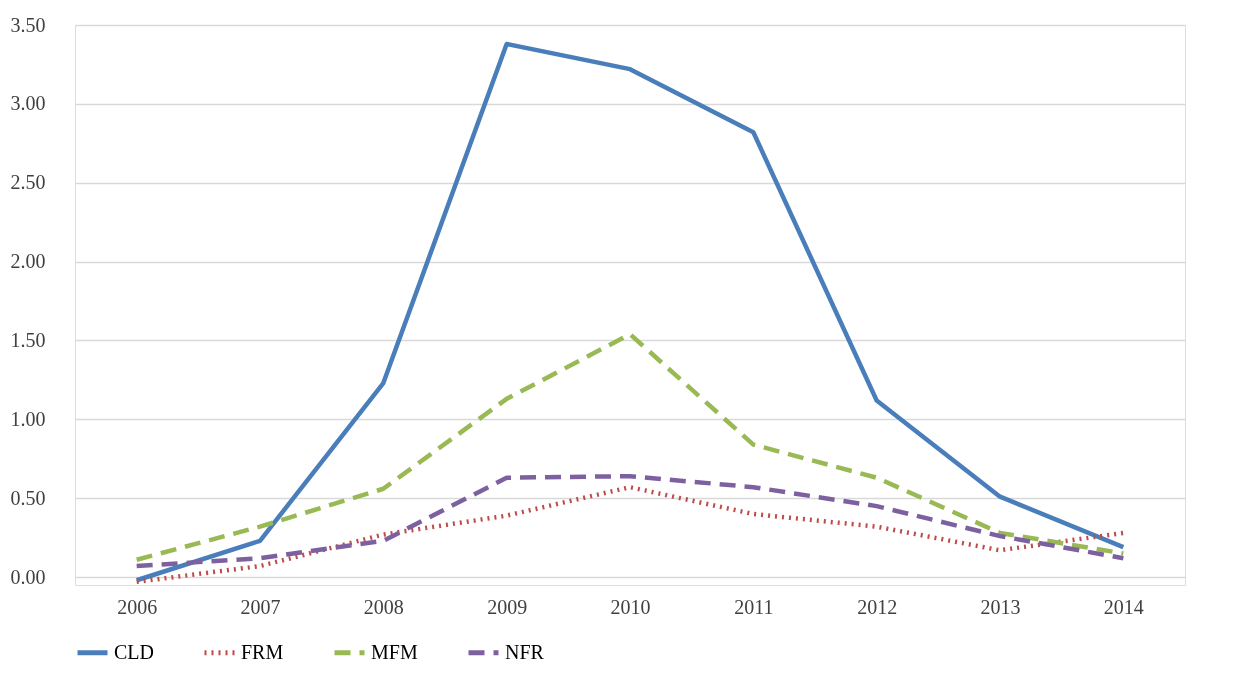  Describe the element at coordinates (630, 606) in the screenshot. I see `x-tick-label: 2010` at that location.